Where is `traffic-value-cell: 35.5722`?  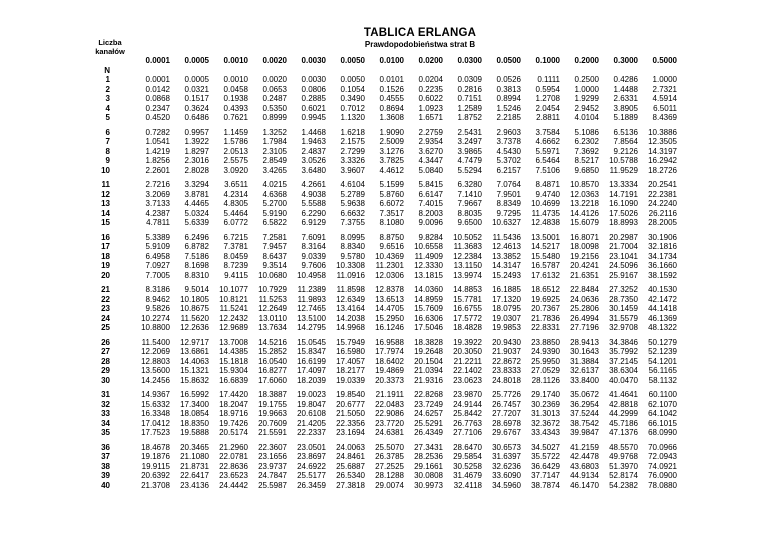
traffic-value-cell: 35.5722 is located at coordinates (545, 456).